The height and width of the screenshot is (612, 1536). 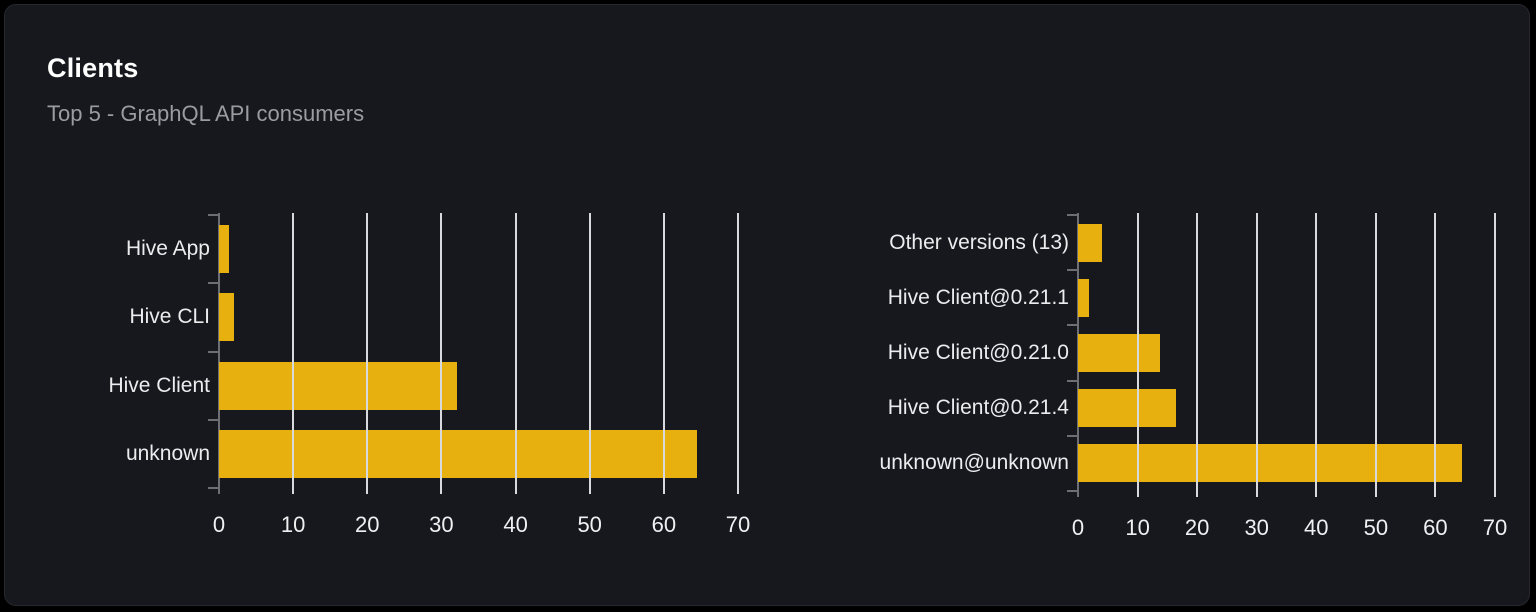 What do you see at coordinates (979, 242) in the screenshot?
I see `category-label: Other versions (13)` at bounding box center [979, 242].